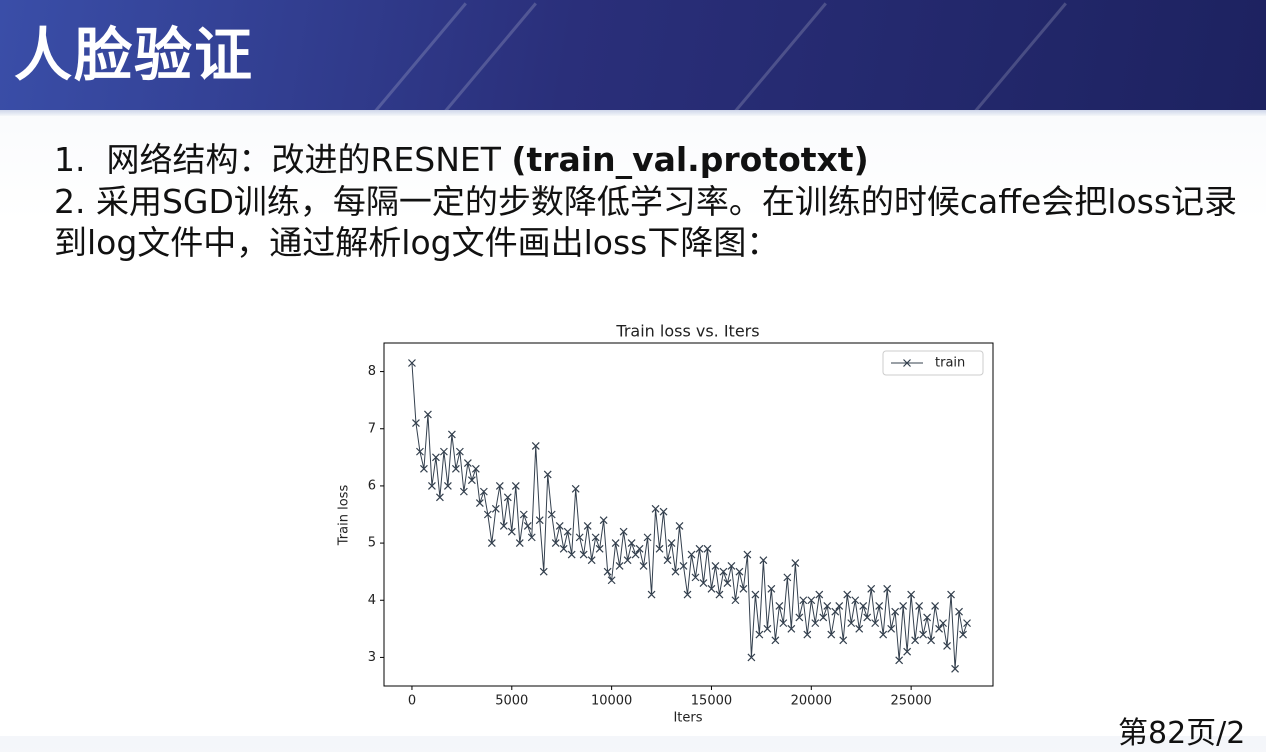  I want to click on x-tick-label: 25000, so click(910, 701).